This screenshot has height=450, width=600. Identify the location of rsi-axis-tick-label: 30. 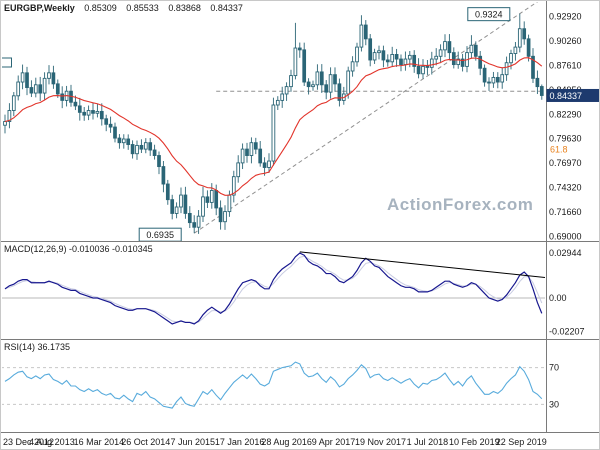
(554, 404).